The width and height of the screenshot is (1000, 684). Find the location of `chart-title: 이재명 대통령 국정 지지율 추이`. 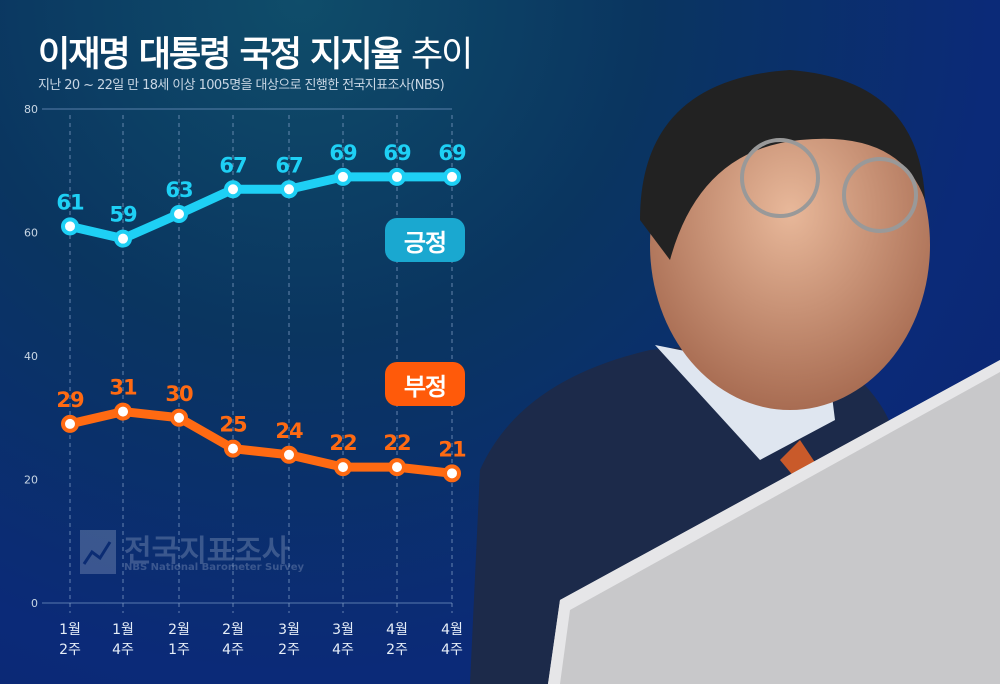

chart-title: 이재명 대통령 국정 지지율 추이 is located at coordinates (255, 51).